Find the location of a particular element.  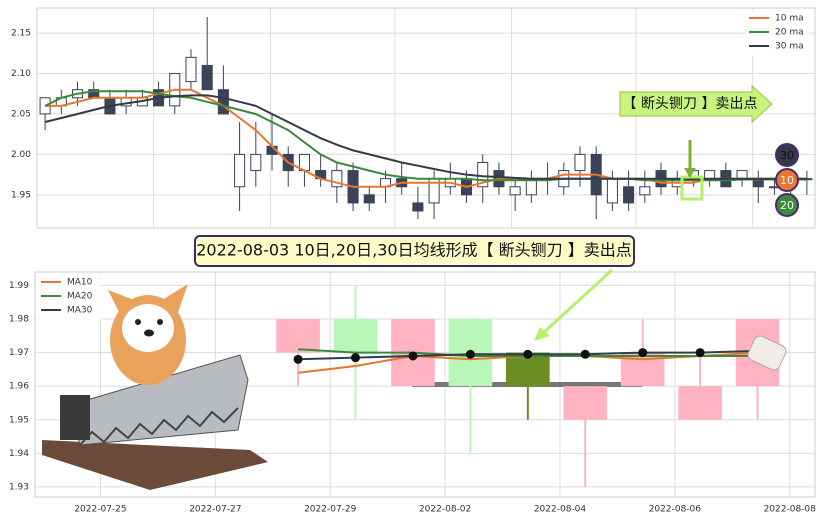

dog-nose is located at coordinates (149, 333).